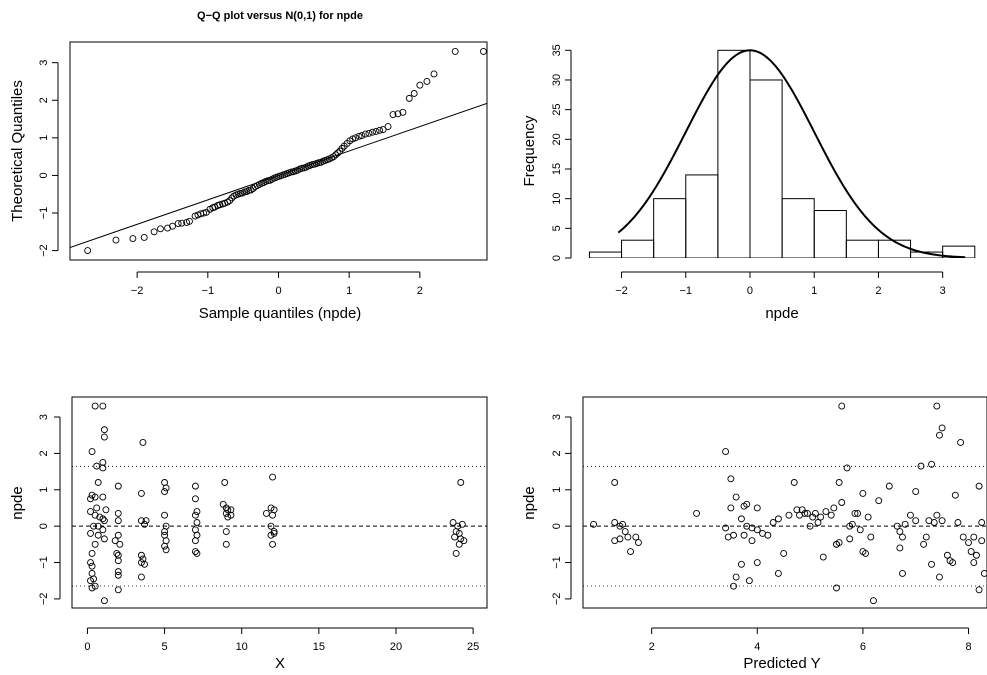 The width and height of the screenshot is (987, 675). I want to click on x-tick-label: 2, so click(878, 291).